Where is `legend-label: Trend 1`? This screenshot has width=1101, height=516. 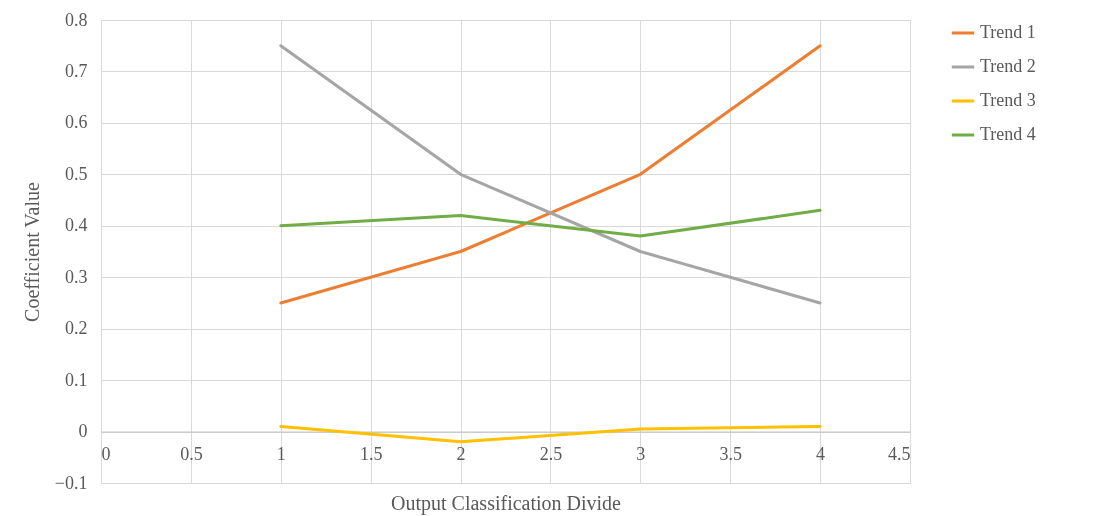 legend-label: Trend 1 is located at coordinates (1008, 32).